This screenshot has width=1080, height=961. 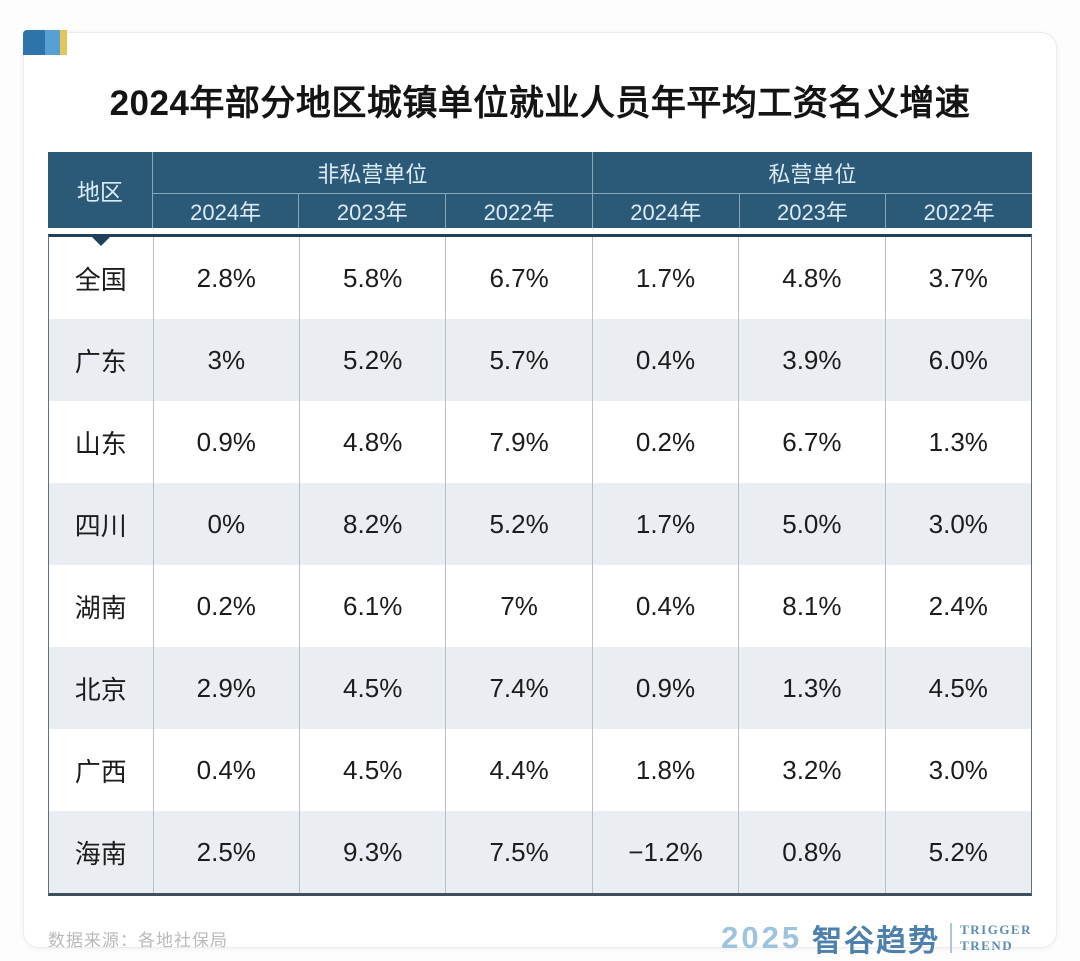 What do you see at coordinates (951, 938) in the screenshot?
I see `logo-divider` at bounding box center [951, 938].